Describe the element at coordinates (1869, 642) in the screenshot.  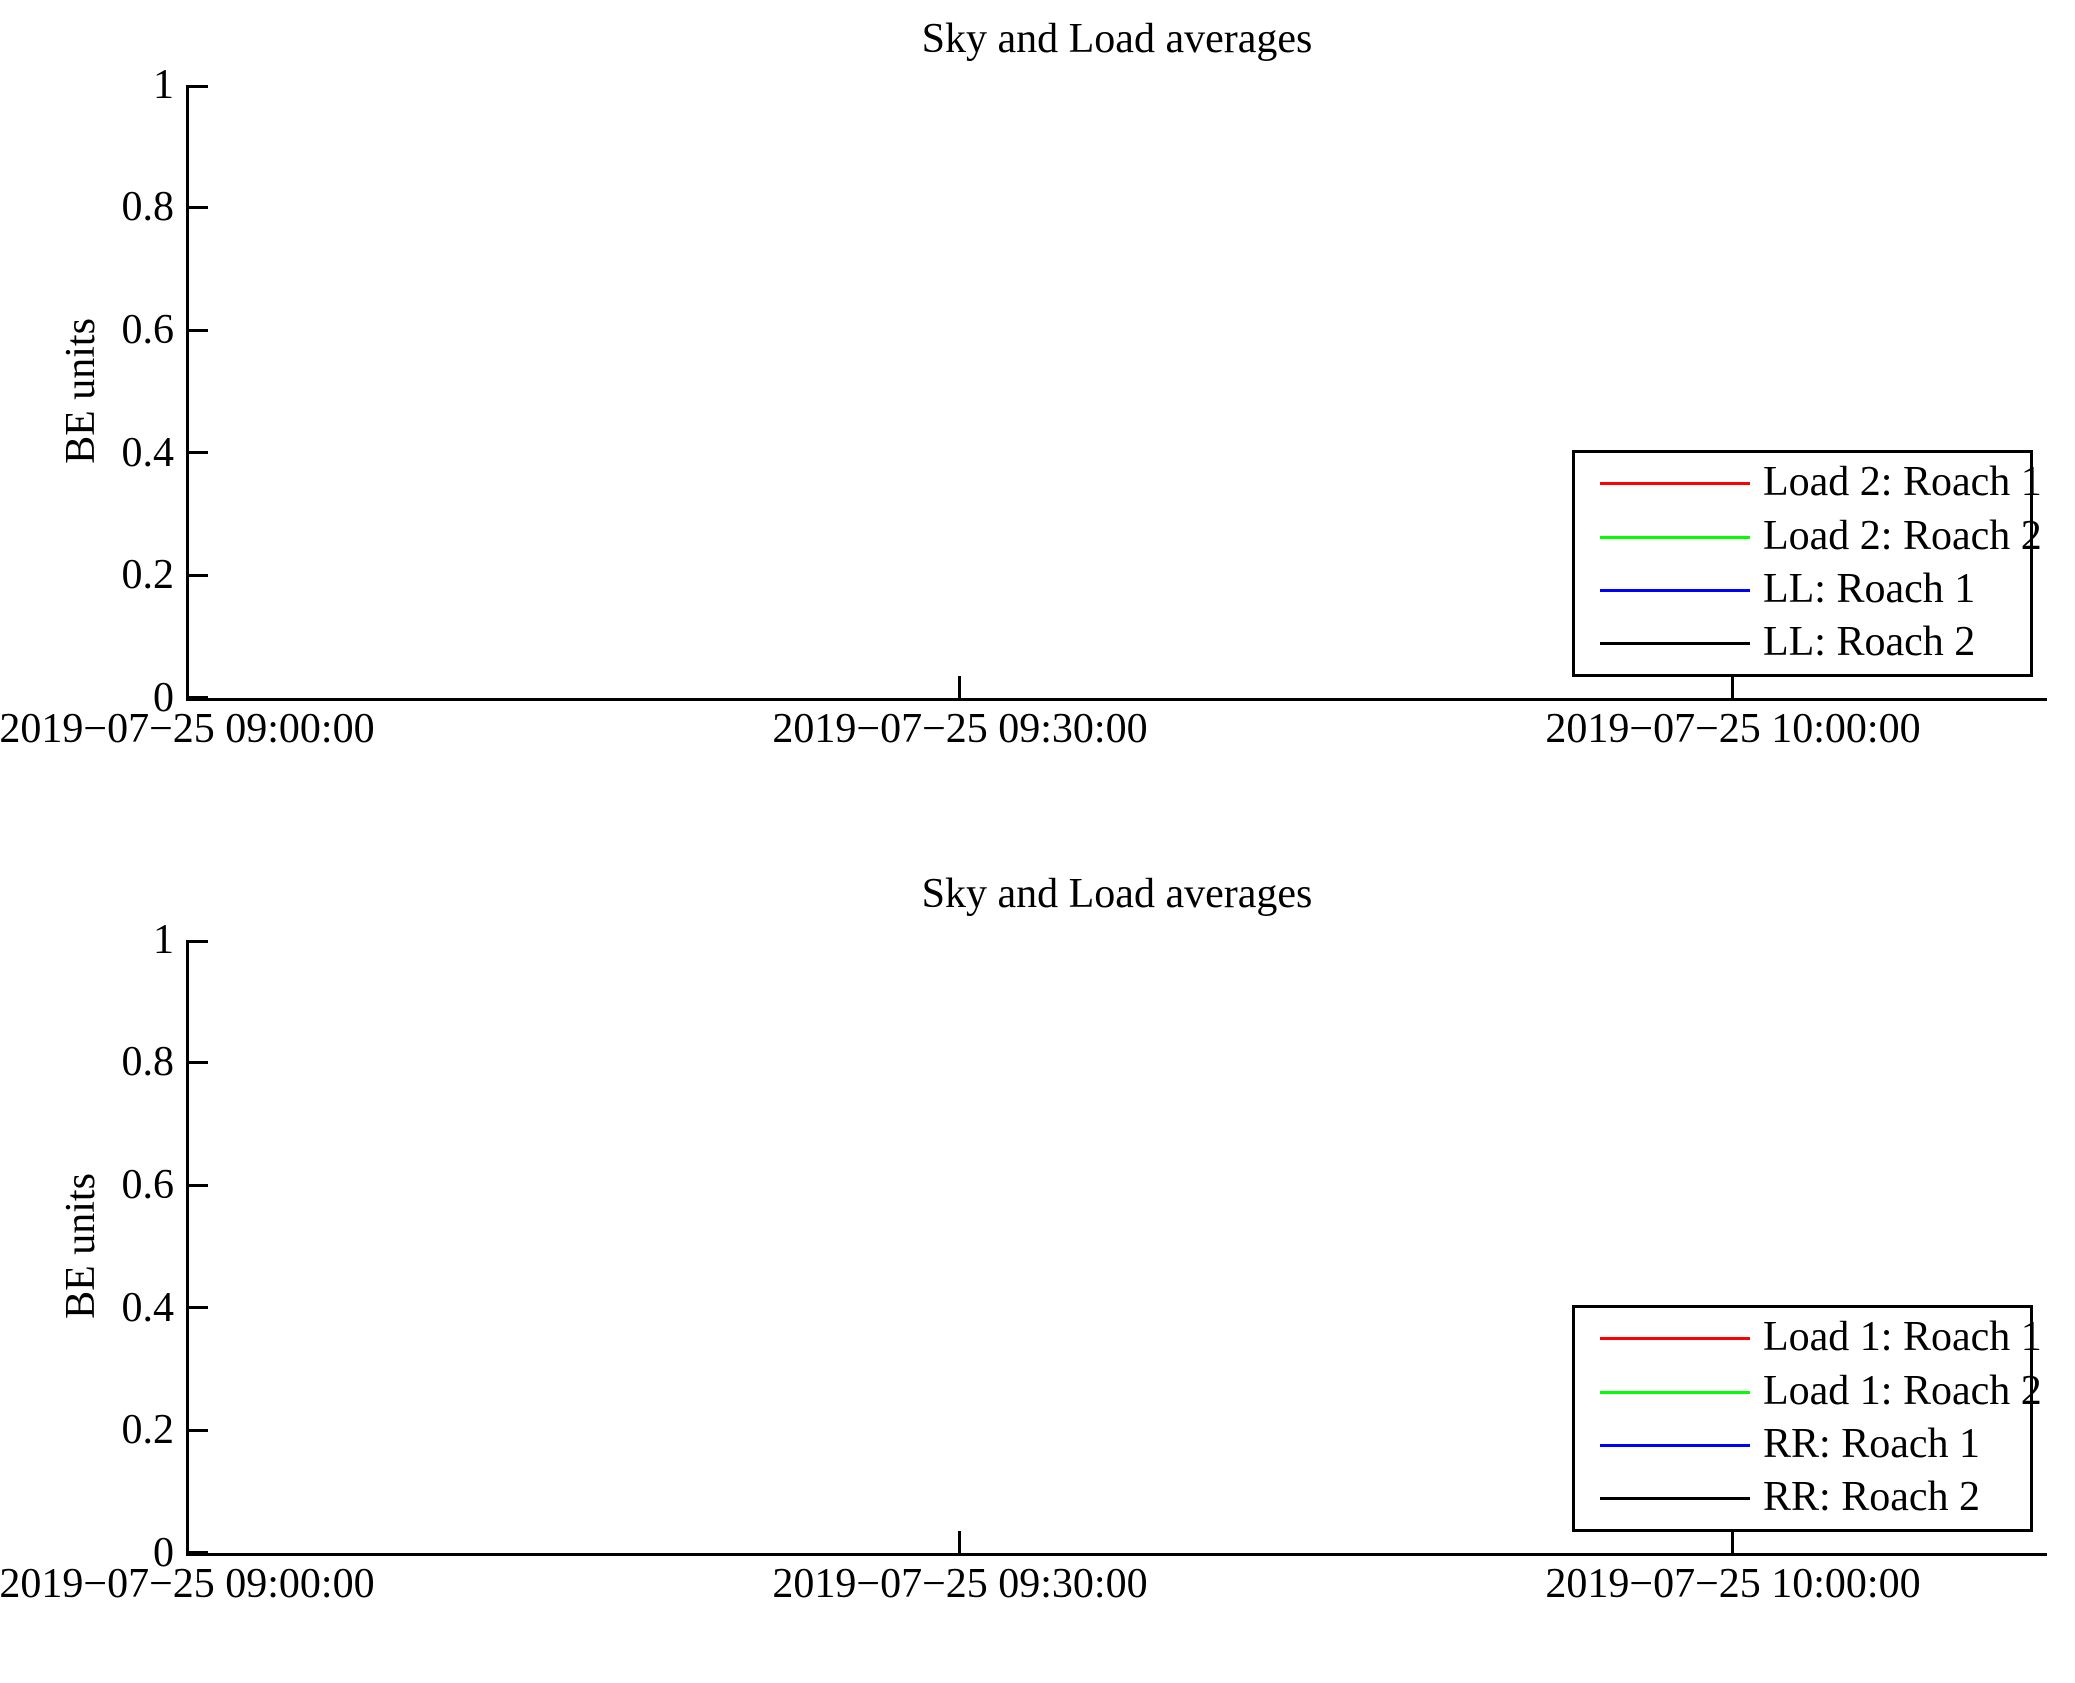
I see `legend-entry-label: LL: Roach 2` at that location.